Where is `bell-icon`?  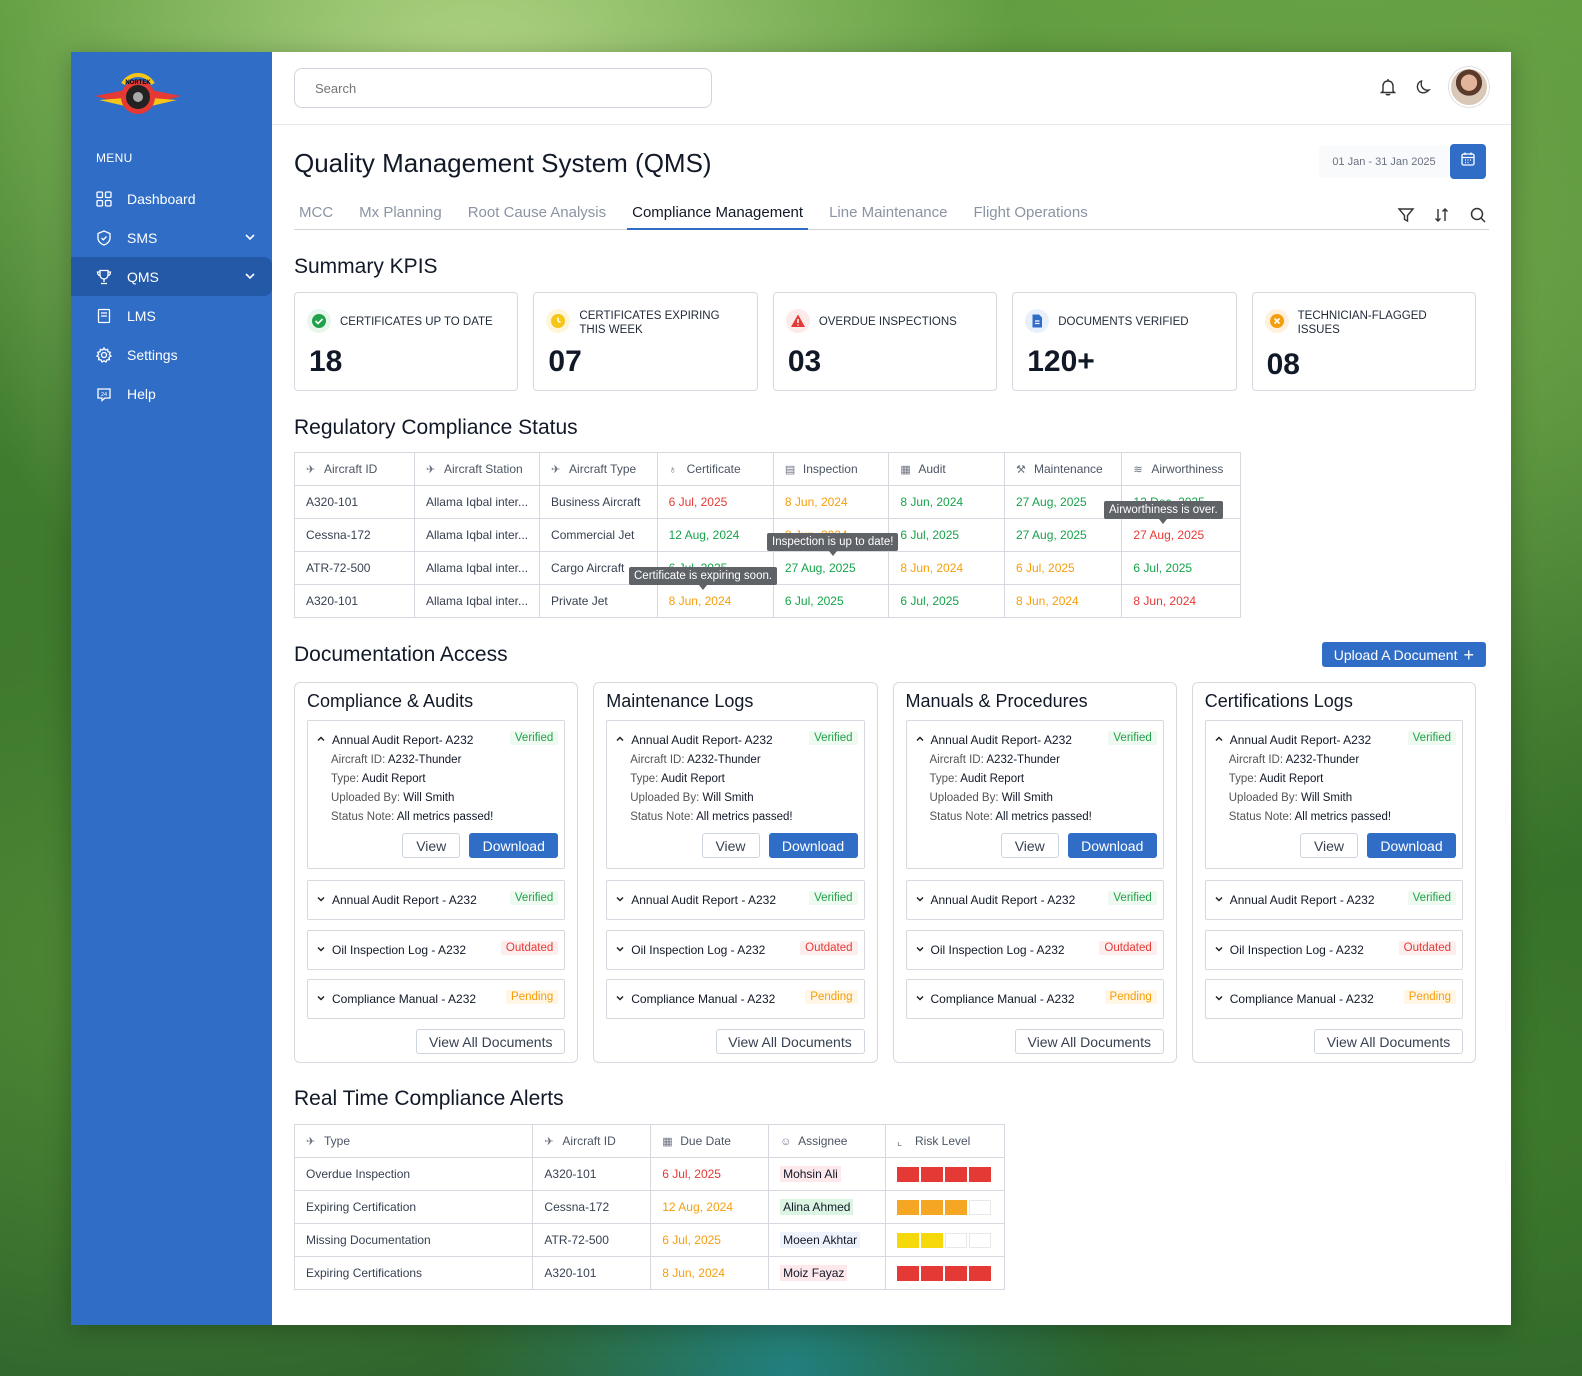
bell-icon is located at coordinates (1388, 87).